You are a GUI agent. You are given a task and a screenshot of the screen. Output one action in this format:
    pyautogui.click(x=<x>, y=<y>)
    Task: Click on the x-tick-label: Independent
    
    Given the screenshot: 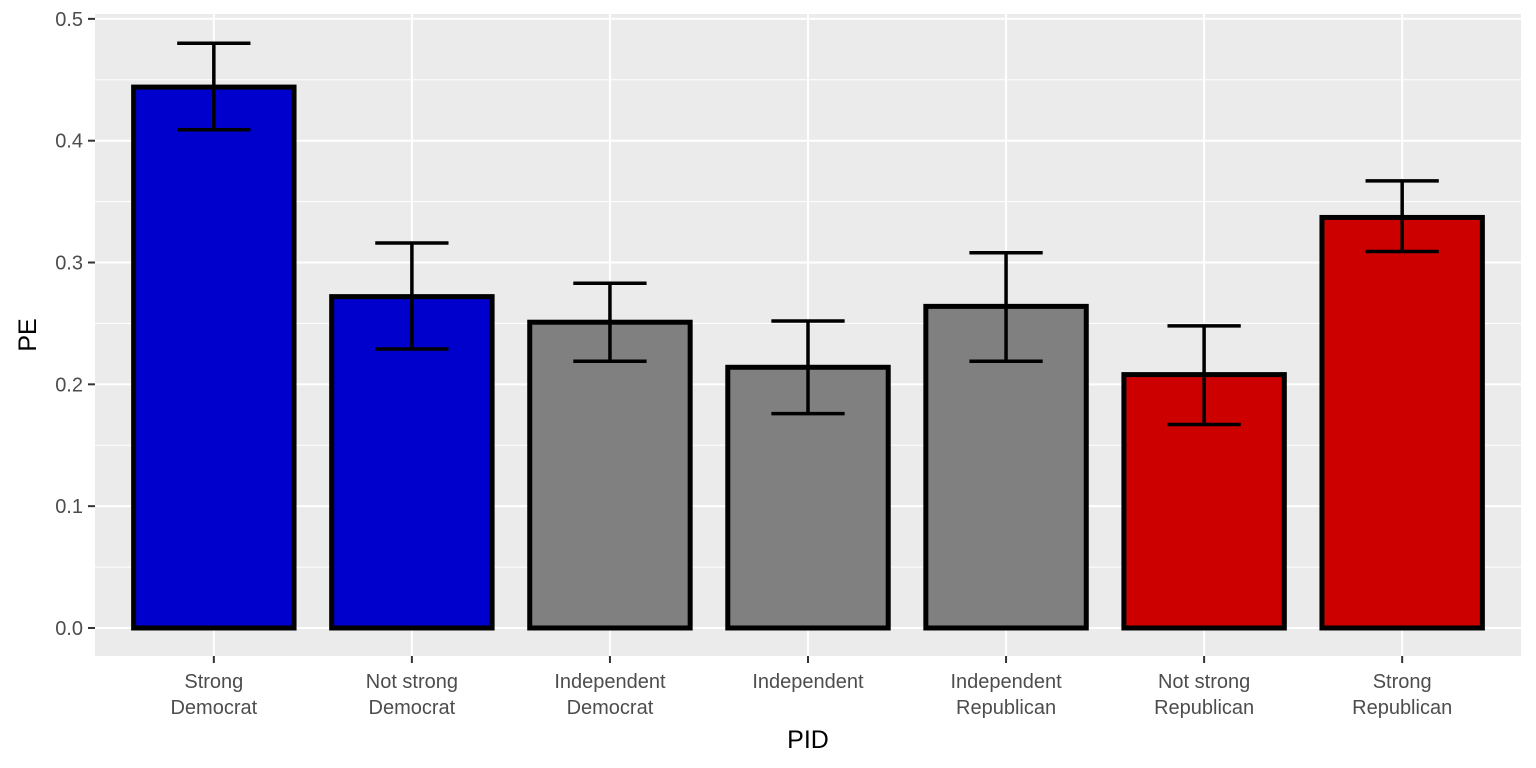 What is the action you would take?
    pyautogui.click(x=808, y=682)
    